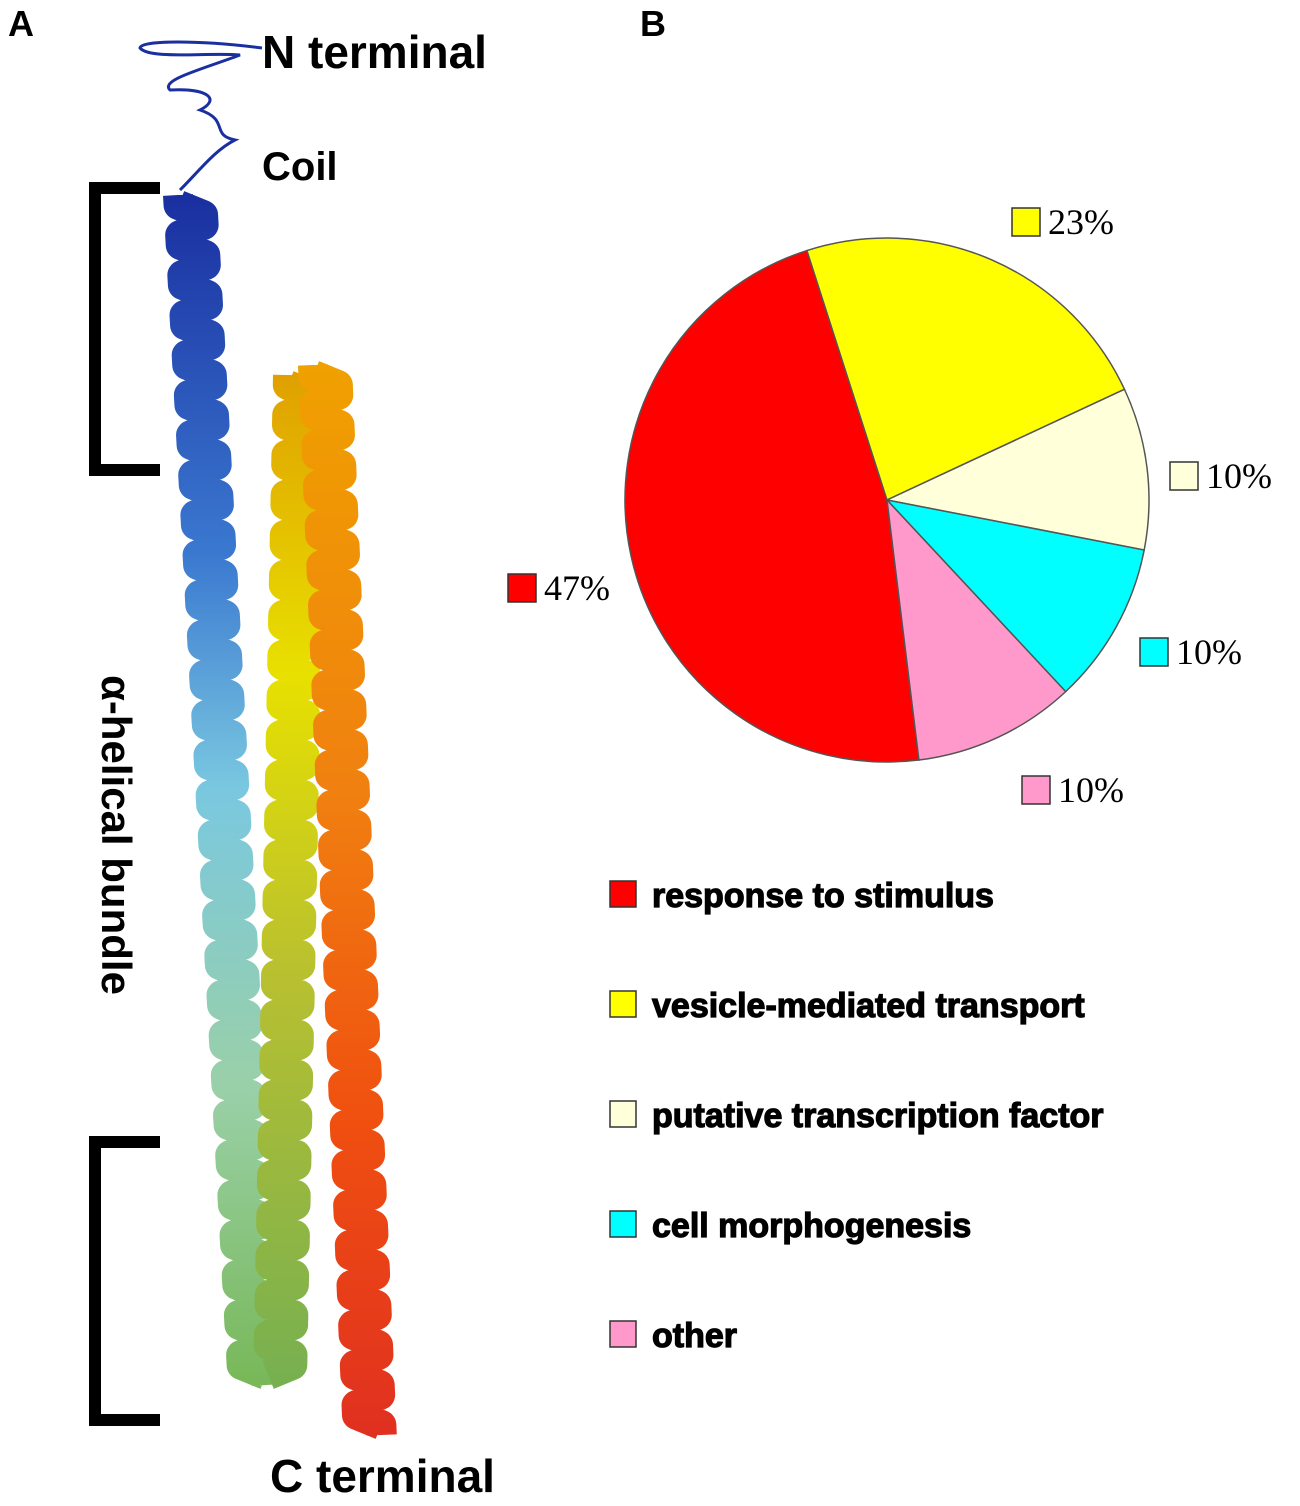  I want to click on panel-label: B, so click(653, 23).